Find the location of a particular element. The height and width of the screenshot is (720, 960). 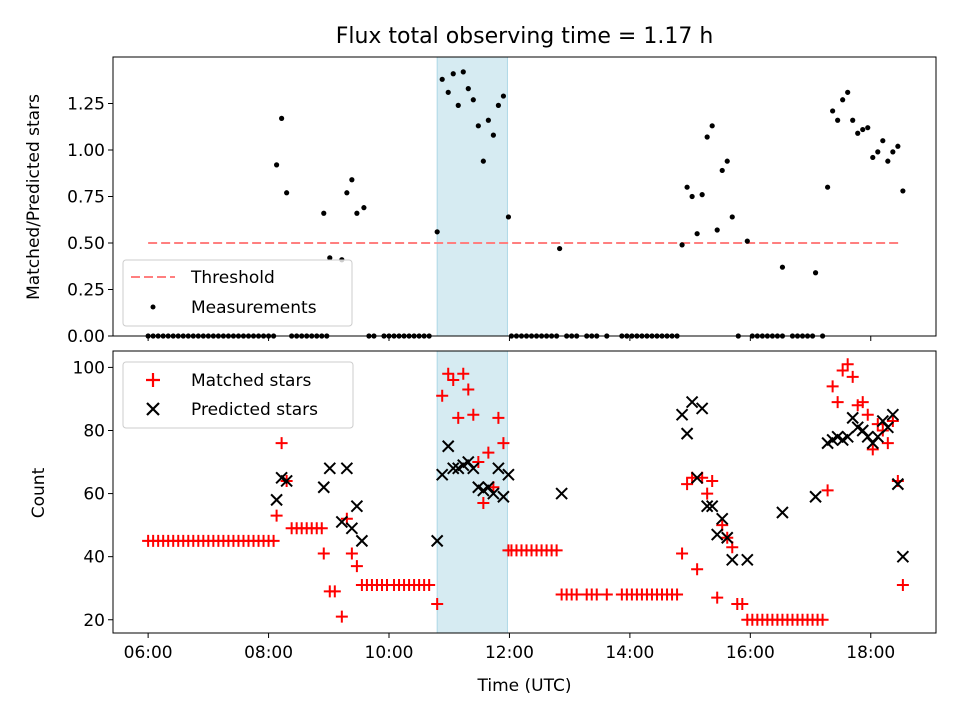

bottom-y-tick-label: 100 is located at coordinates (89, 368).